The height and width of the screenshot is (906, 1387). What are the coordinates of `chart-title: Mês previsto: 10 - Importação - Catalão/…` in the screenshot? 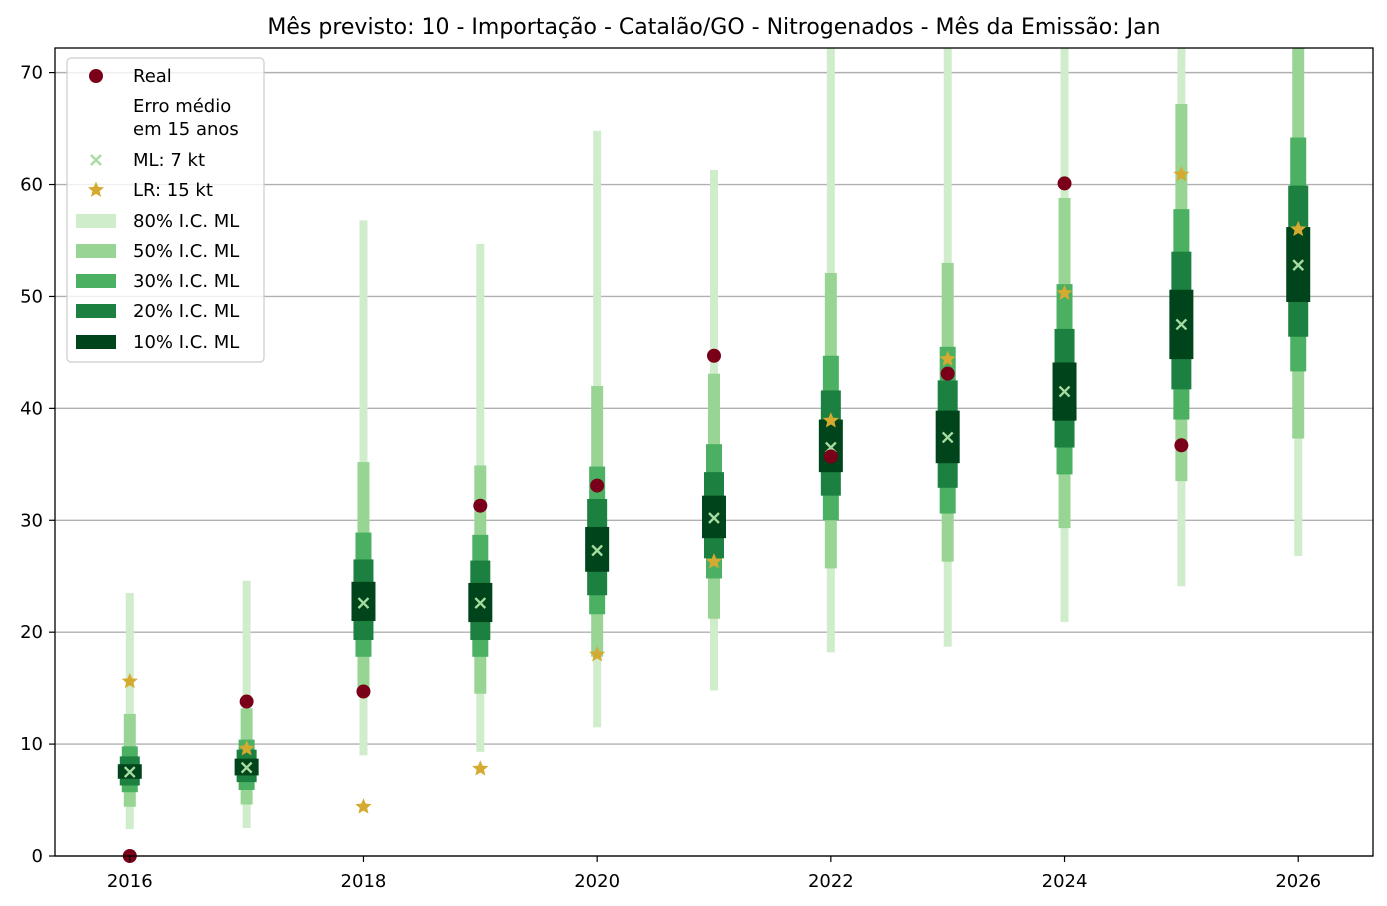 It's located at (713, 27).